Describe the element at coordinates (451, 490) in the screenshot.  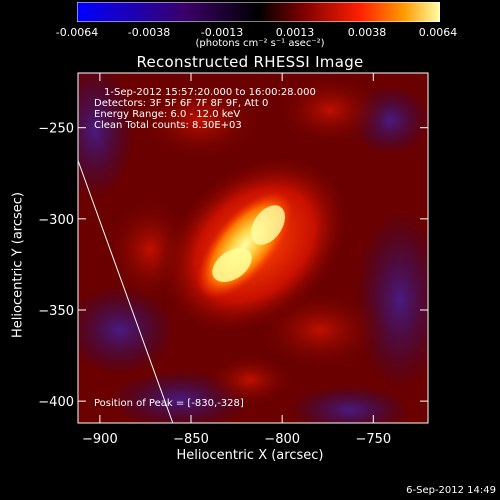
I see `timestamp: 6-Sep-2012 14:49` at that location.